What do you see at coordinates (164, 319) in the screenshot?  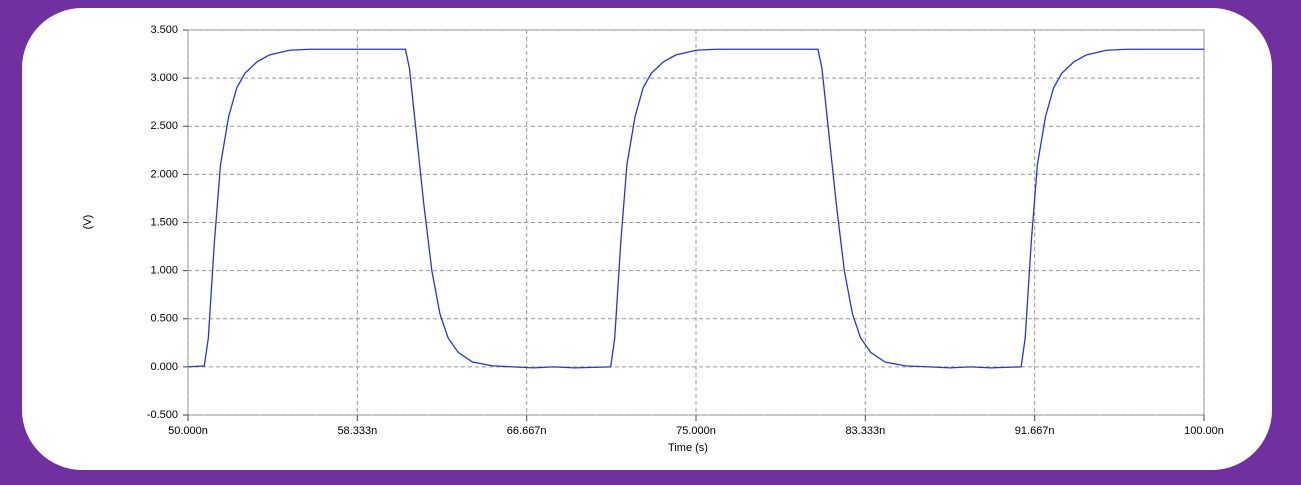 I see `y-tick-label: 0.500` at bounding box center [164, 319].